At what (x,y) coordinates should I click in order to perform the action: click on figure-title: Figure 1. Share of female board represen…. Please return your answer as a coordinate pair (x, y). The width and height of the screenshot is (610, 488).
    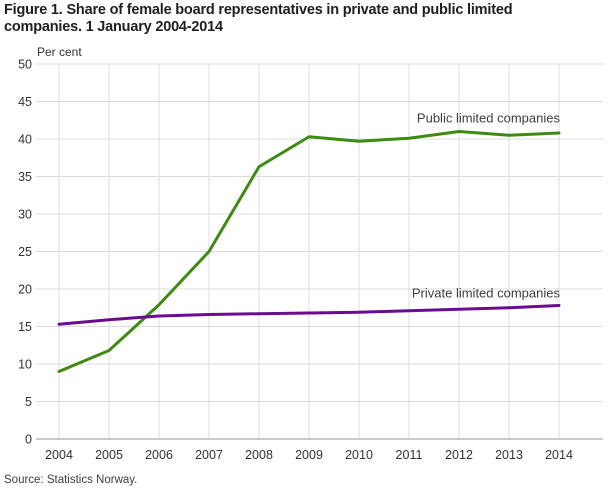
    Looking at the image, I should click on (258, 18).